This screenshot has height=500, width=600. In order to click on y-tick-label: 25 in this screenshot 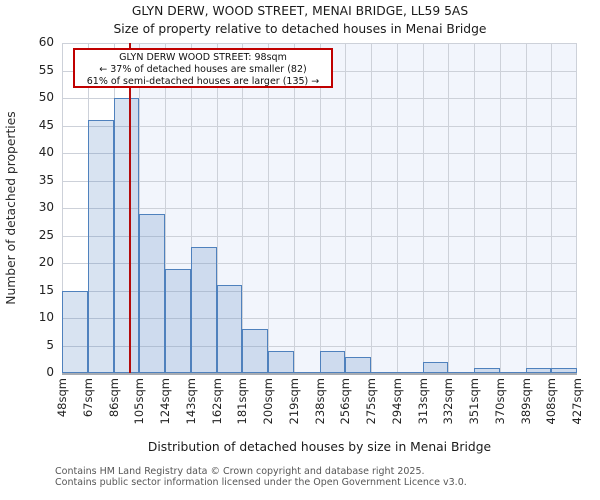, I will do `click(46, 234)`.